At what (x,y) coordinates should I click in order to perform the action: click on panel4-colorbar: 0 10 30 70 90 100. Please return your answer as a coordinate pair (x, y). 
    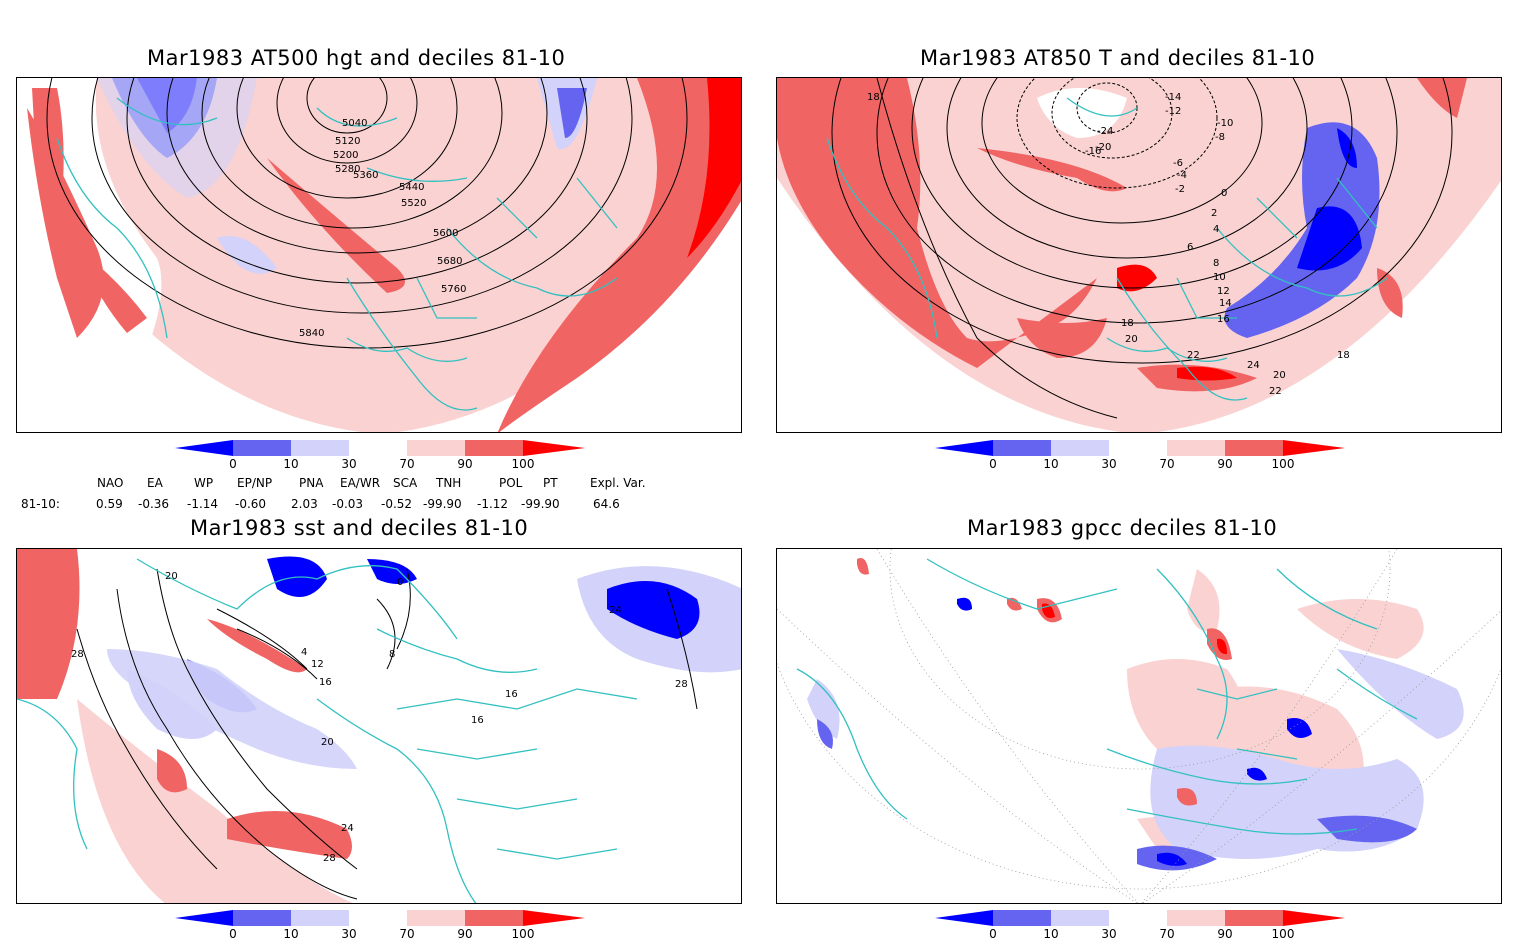
    Looking at the image, I should click on (1140, 928).